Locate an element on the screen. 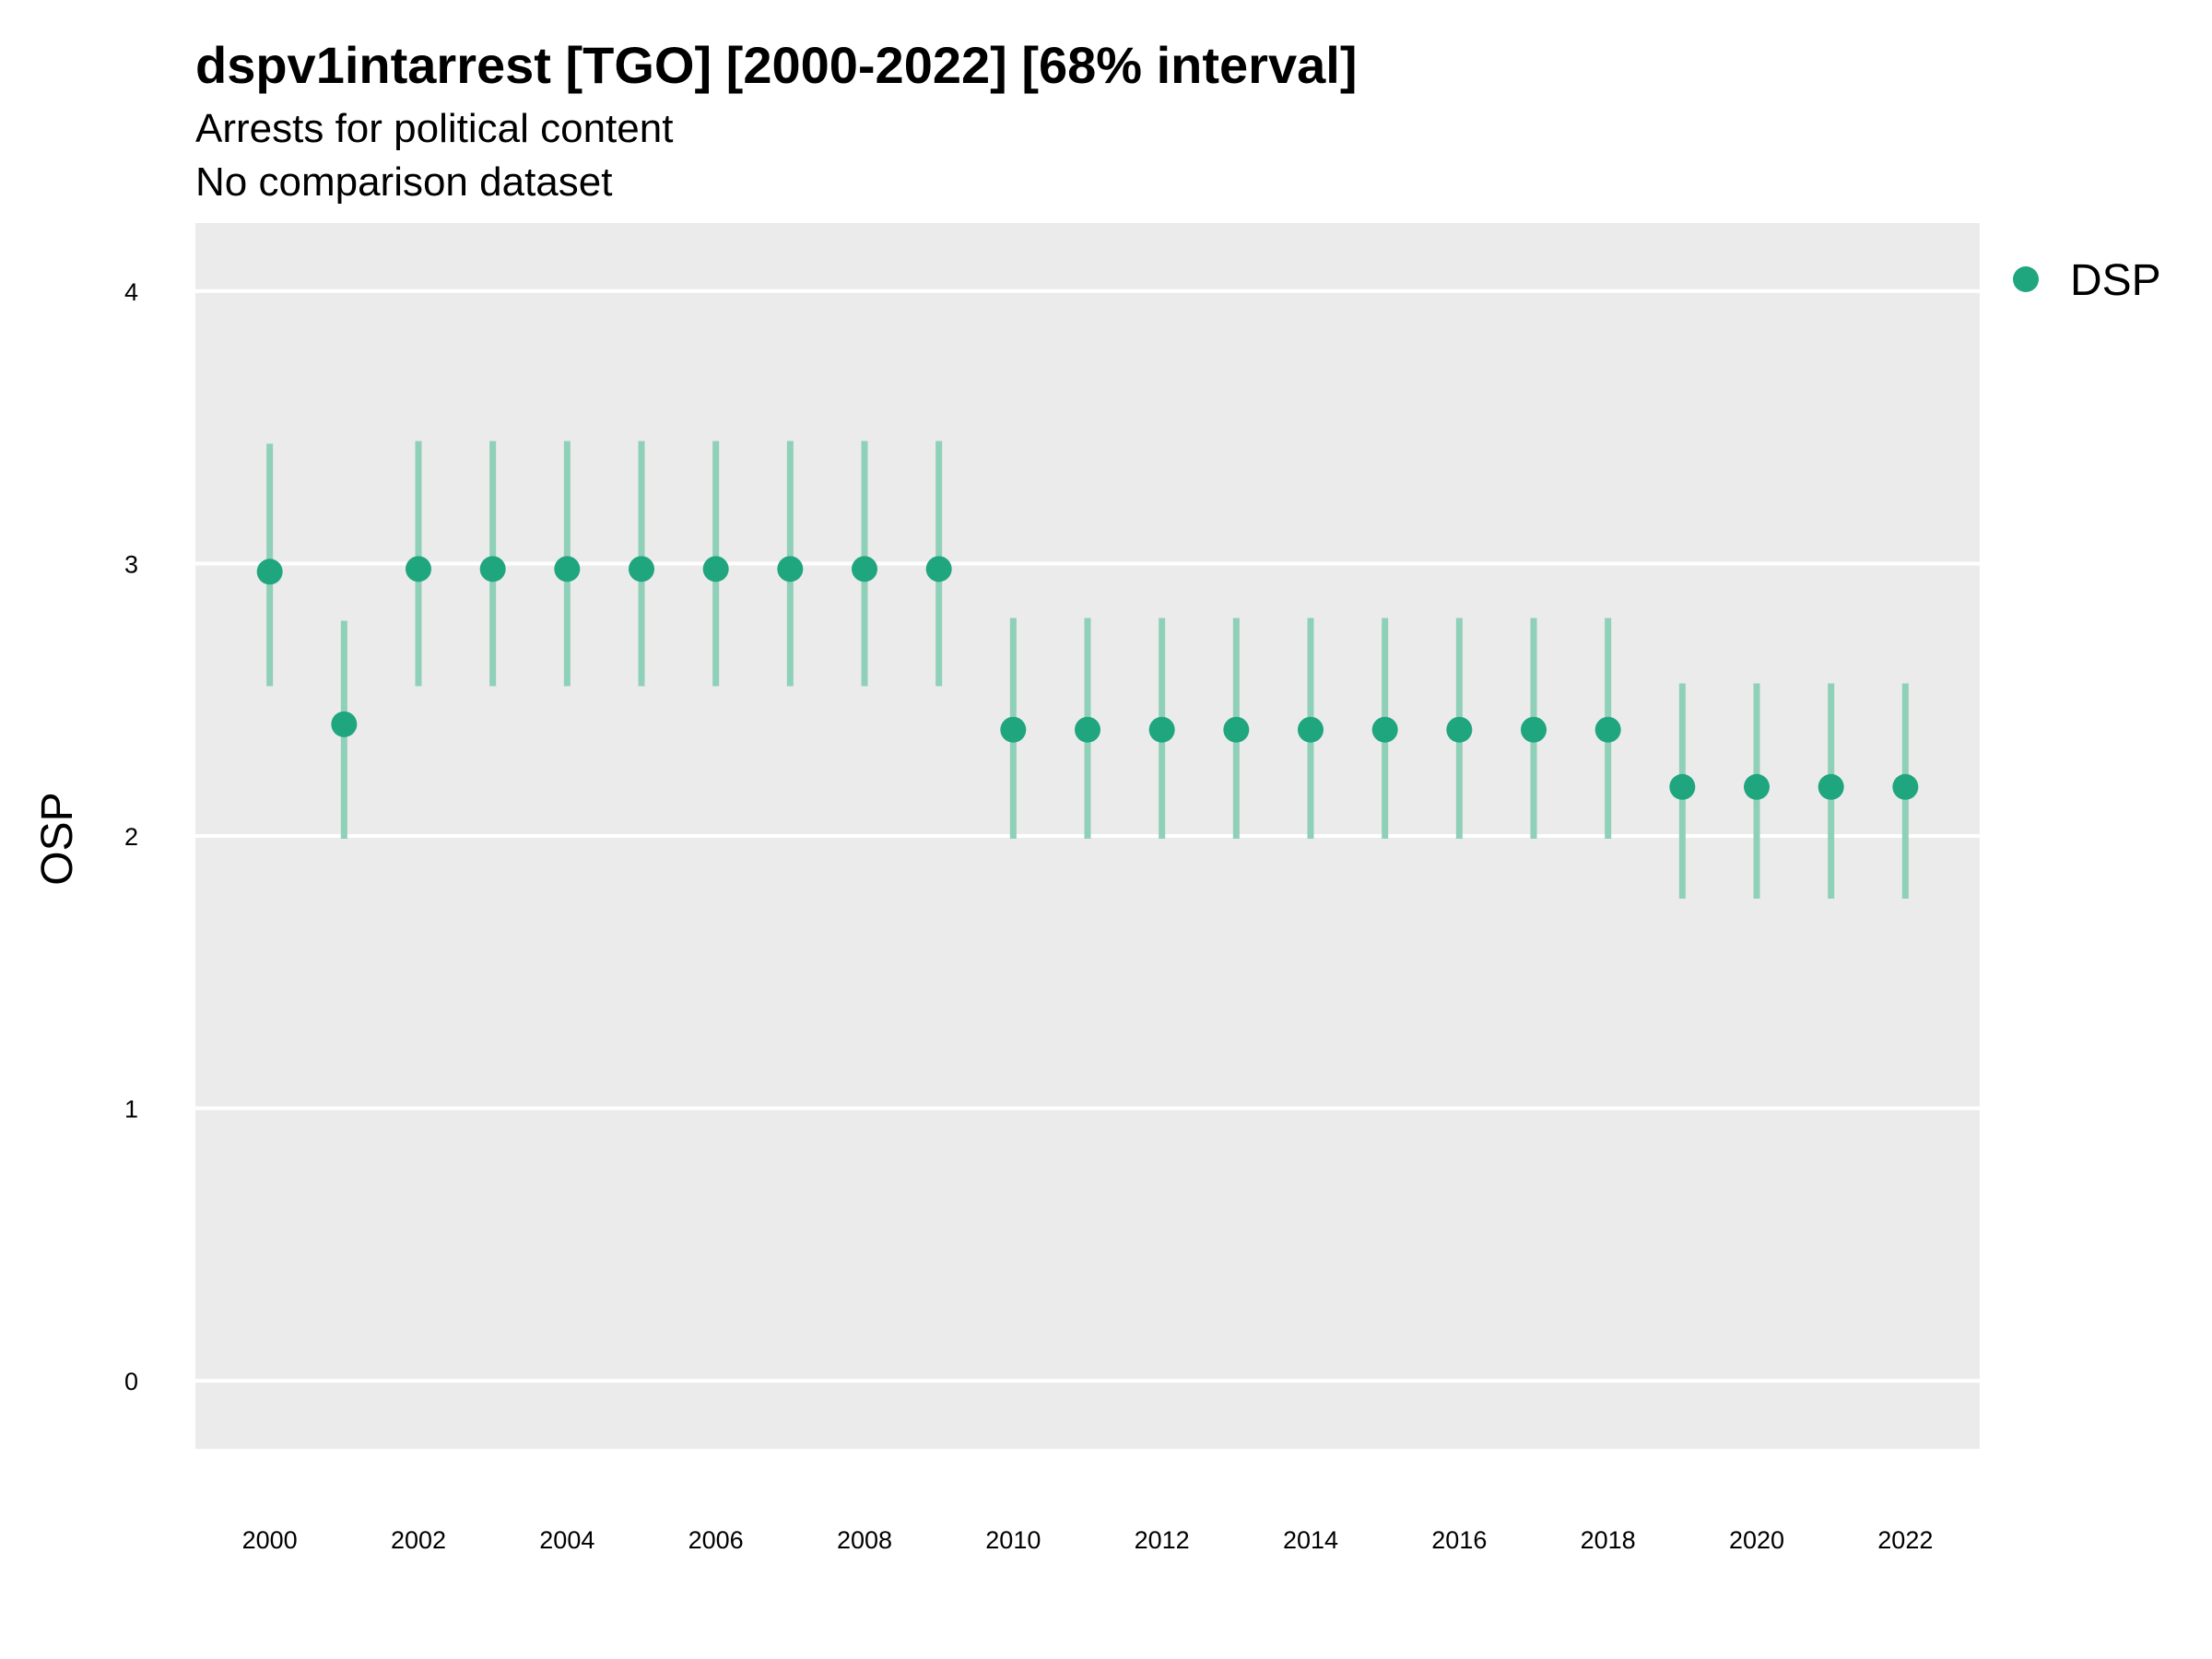 This screenshot has height=1659, width=2212. x-tick-label: 2018 is located at coordinates (1608, 1540).